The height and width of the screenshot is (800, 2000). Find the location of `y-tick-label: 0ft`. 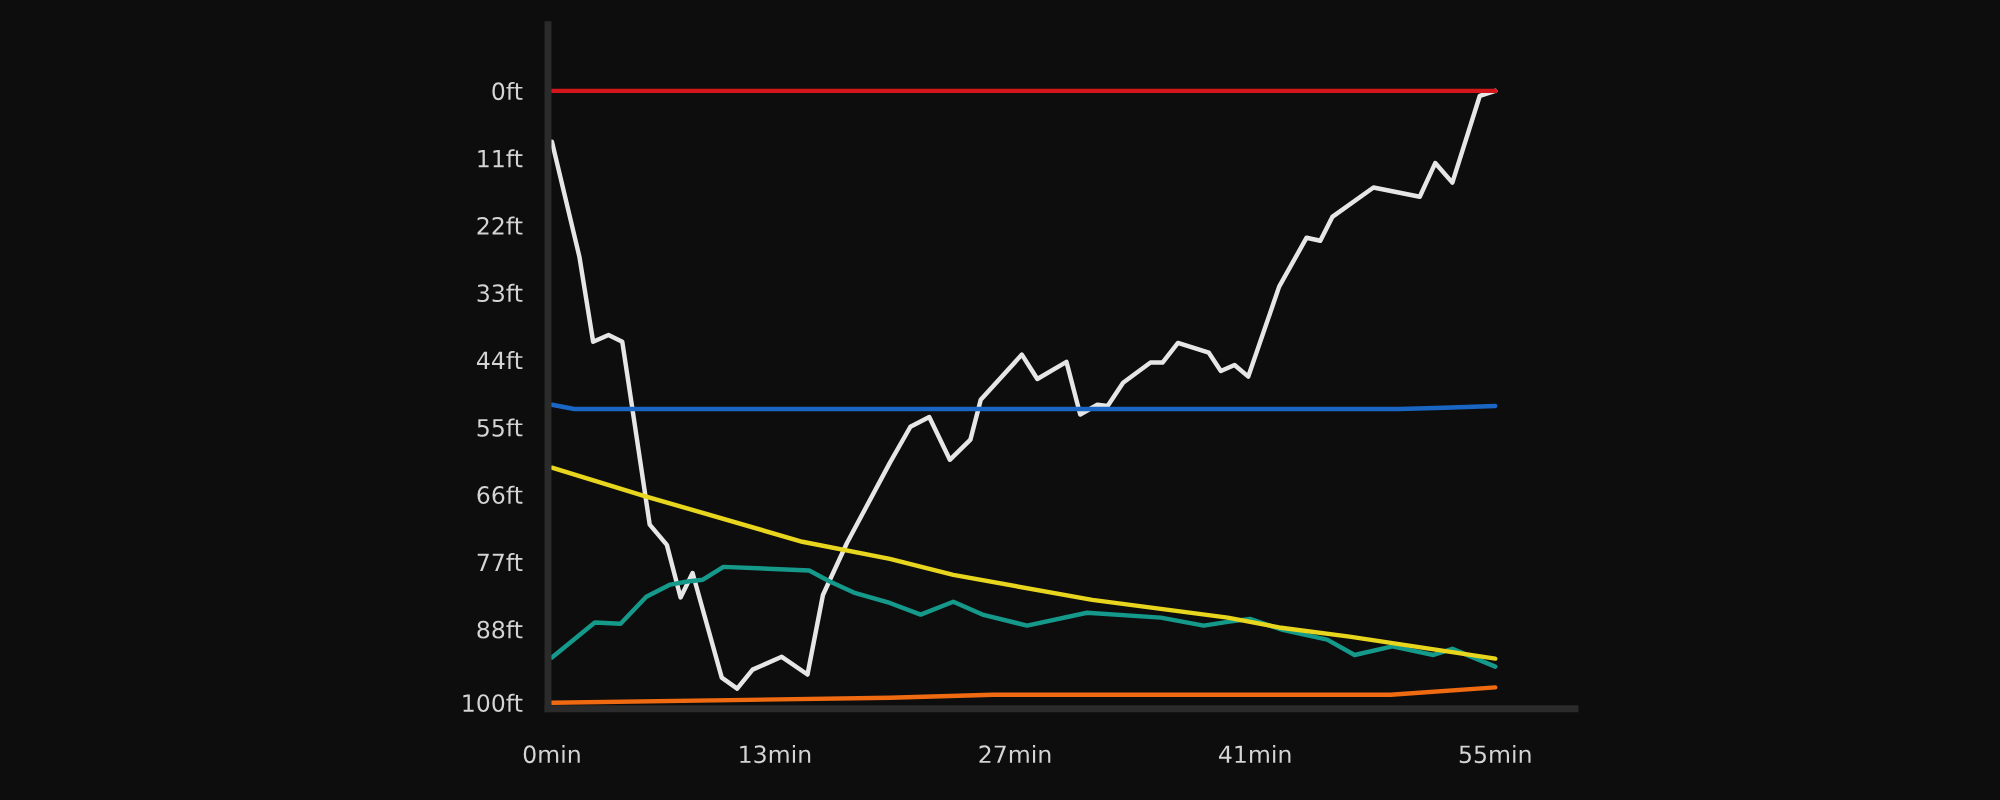

y-tick-label: 0ft is located at coordinates (507, 91).